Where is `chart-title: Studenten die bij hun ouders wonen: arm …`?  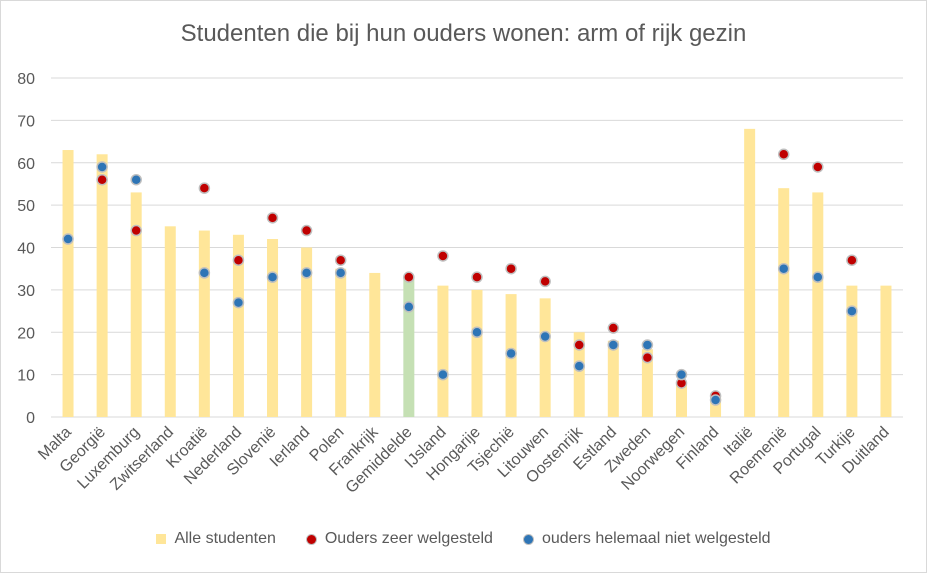 chart-title: Studenten die bij hun ouders wonen: arm … is located at coordinates (463, 33).